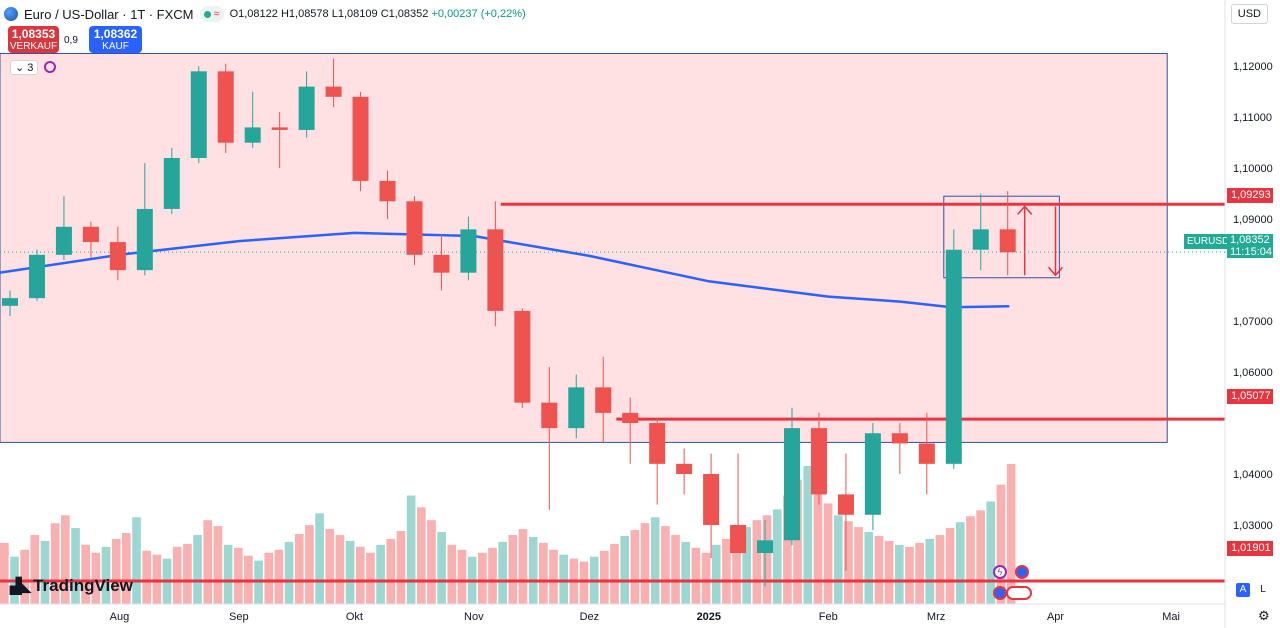  What do you see at coordinates (1263, 589) in the screenshot?
I see `log-scale-button: L` at bounding box center [1263, 589].